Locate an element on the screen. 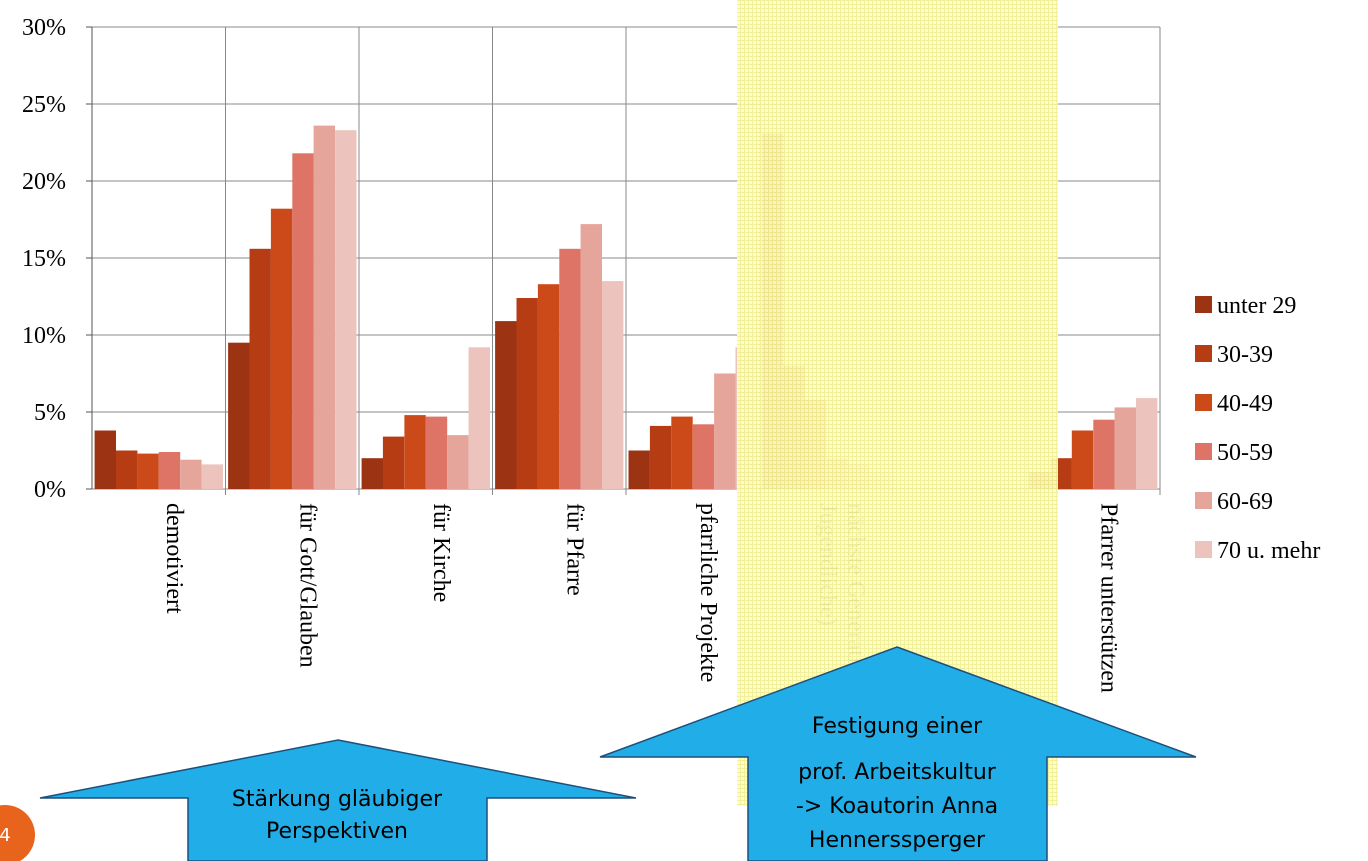  callout-right-line-3: -> Koautorin Anna is located at coordinates (897, 806).